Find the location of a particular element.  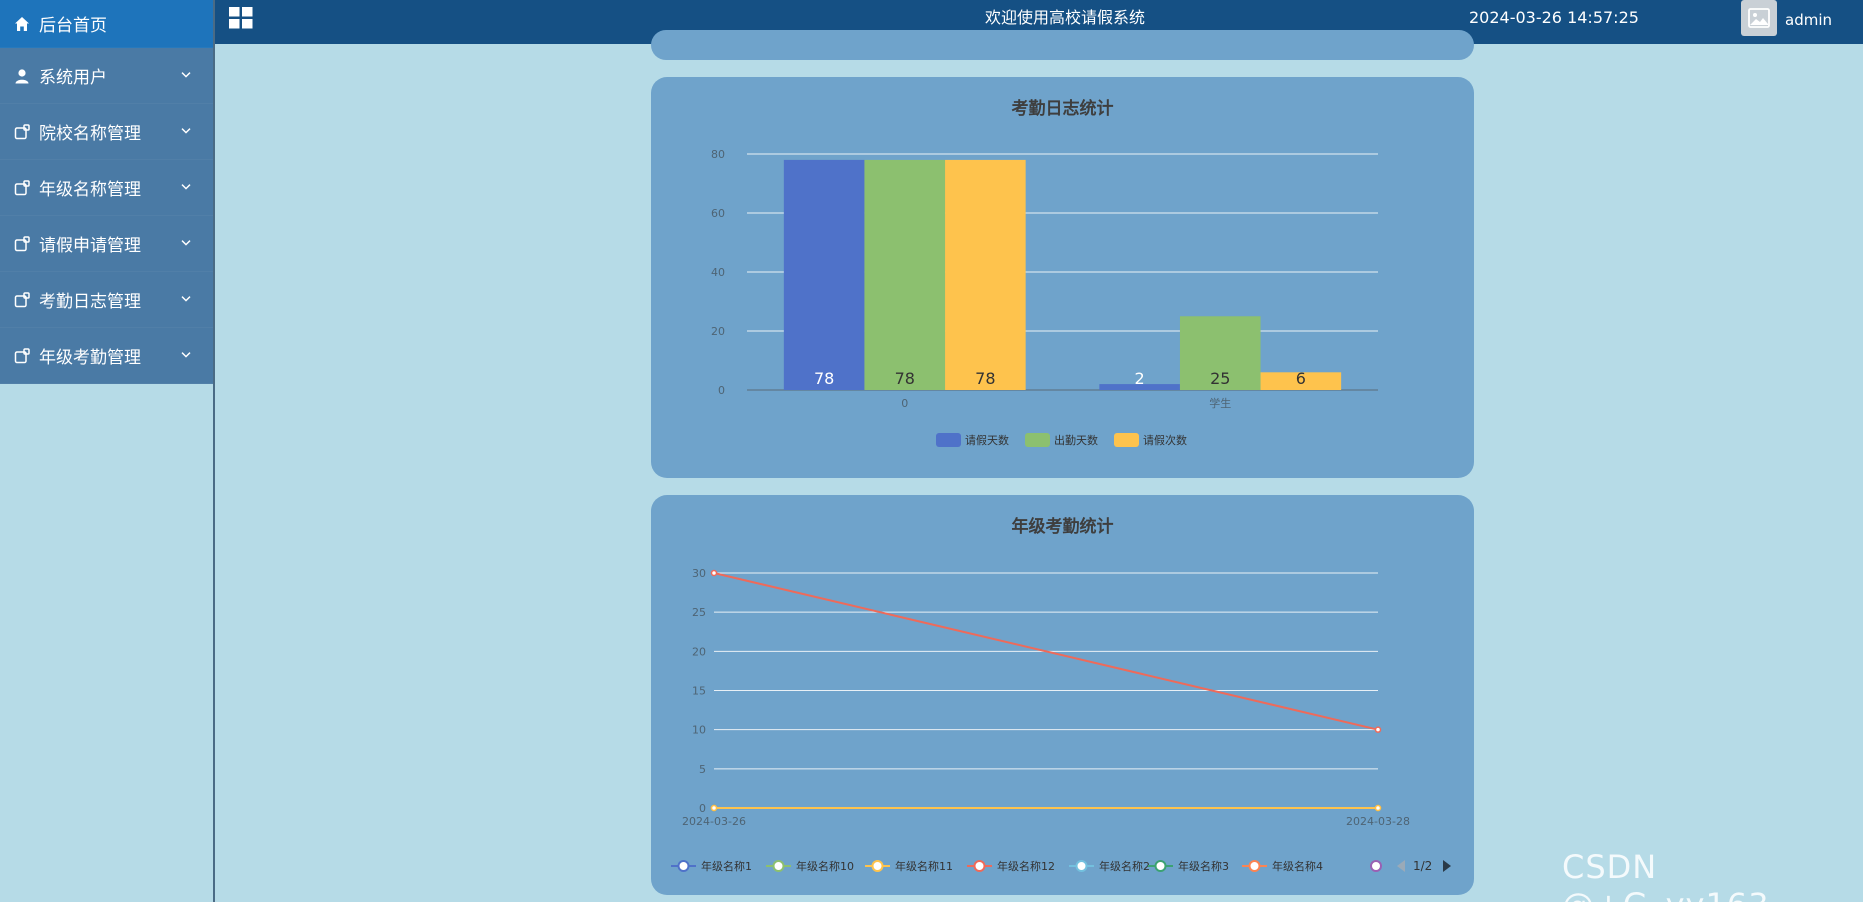

bar-data-label: 2 is located at coordinates (1140, 378).